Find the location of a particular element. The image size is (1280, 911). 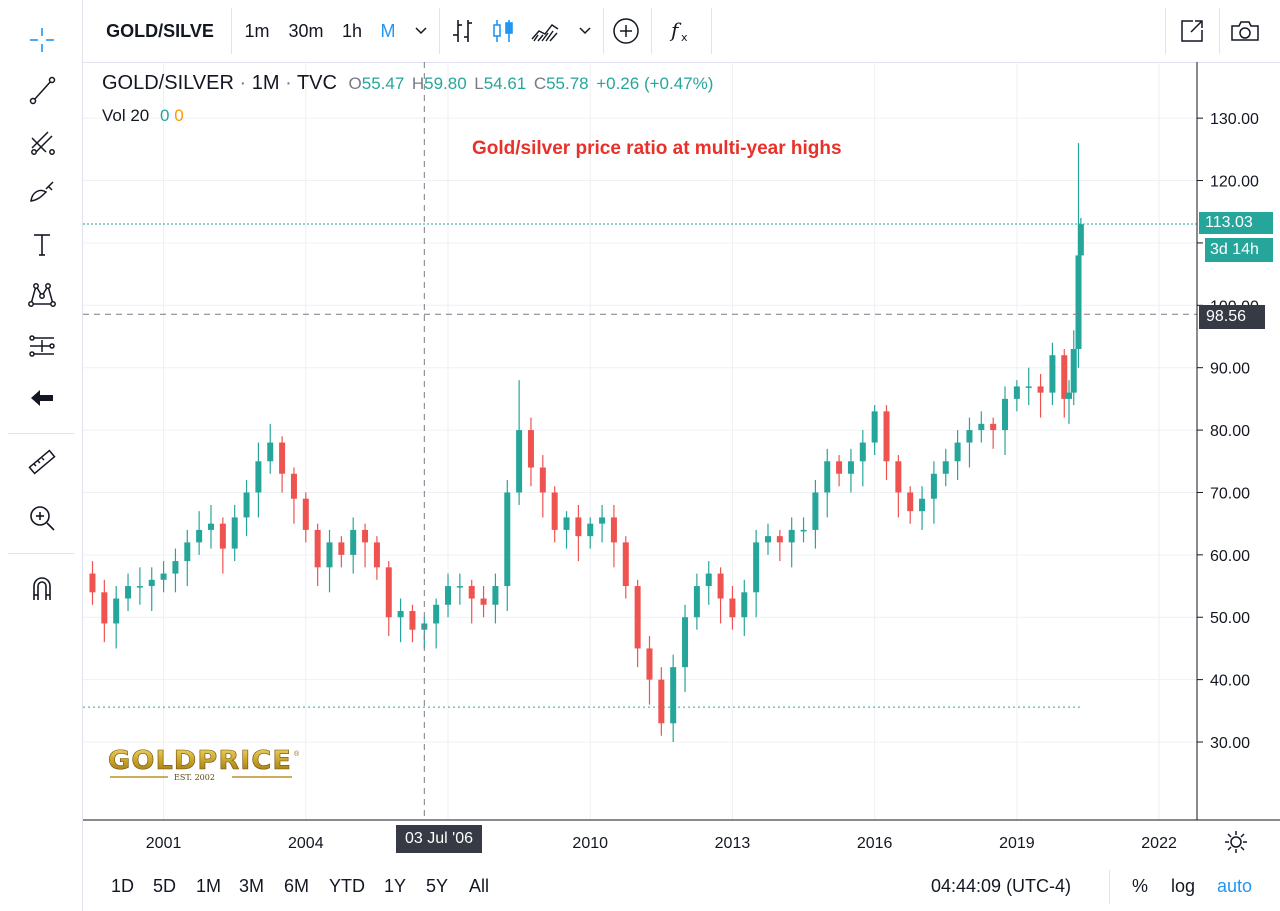

legend-high-label: H is located at coordinates (418, 83).